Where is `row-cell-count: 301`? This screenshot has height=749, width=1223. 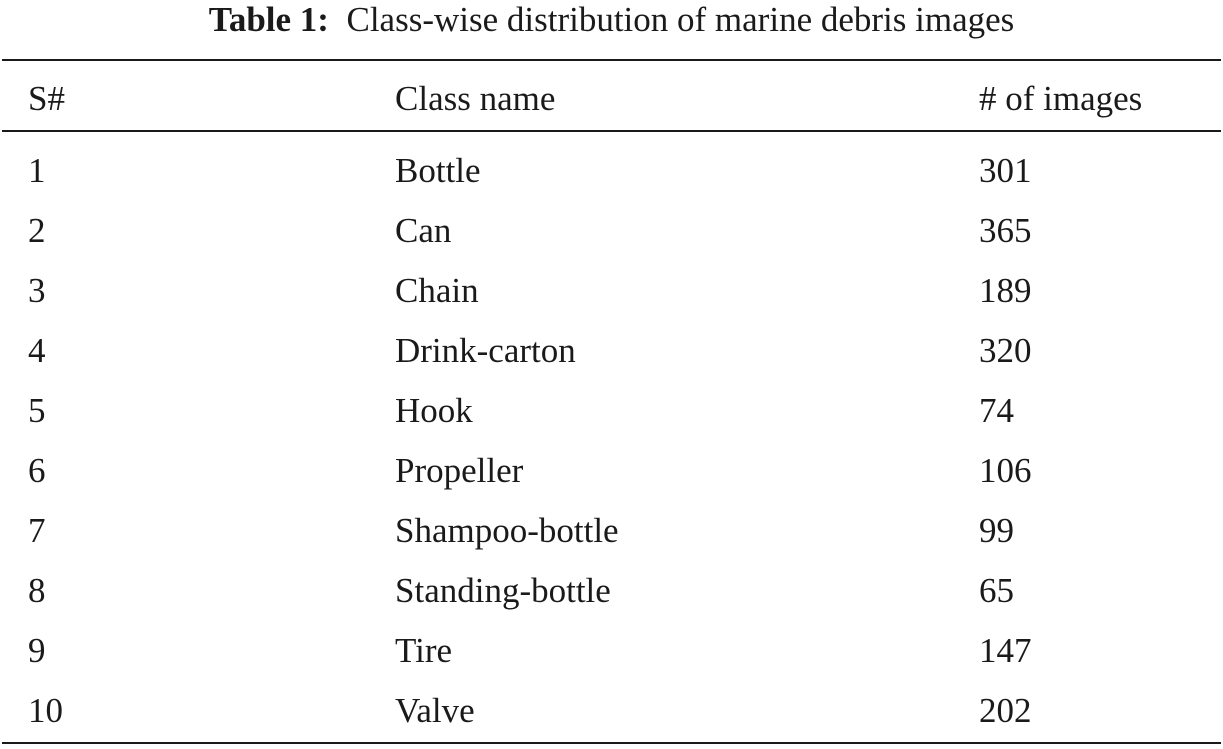 row-cell-count: 301 is located at coordinates (1005, 170).